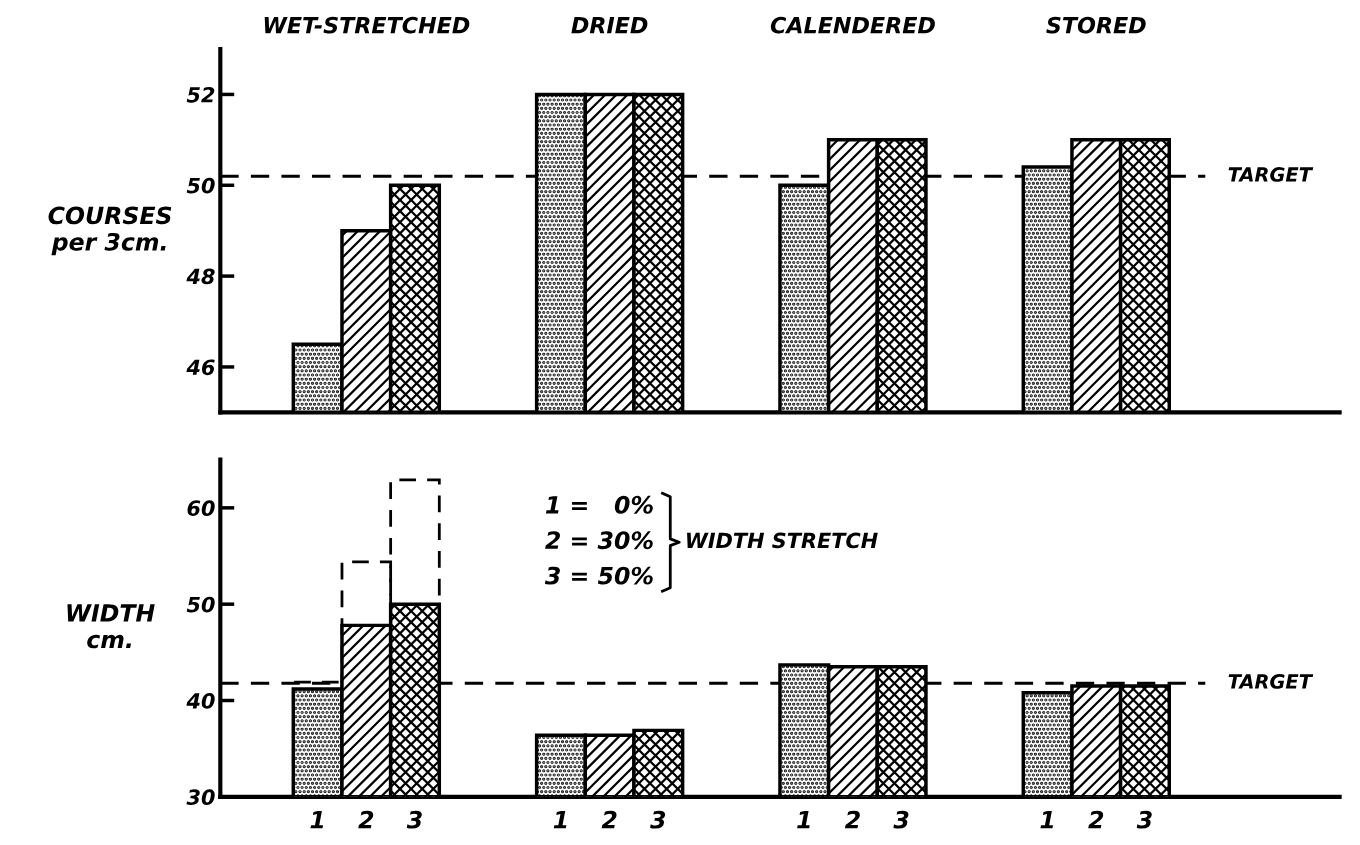 The image size is (1360, 845). Describe the element at coordinates (599, 540) in the screenshot. I see `annotation: 2 = 30%` at that location.